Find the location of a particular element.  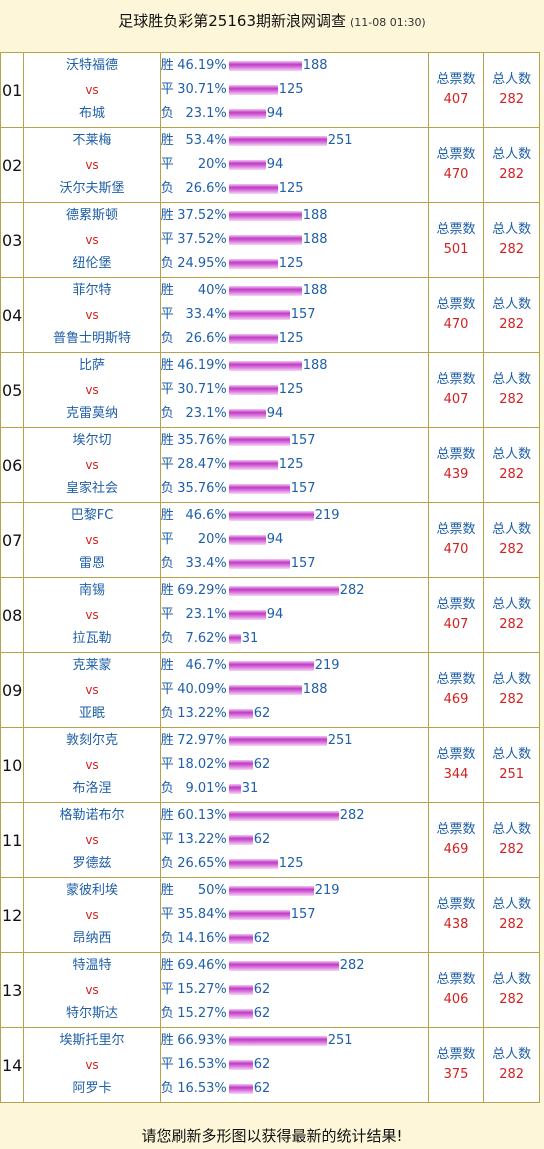

draw-percent: 23.1% is located at coordinates (206, 614).